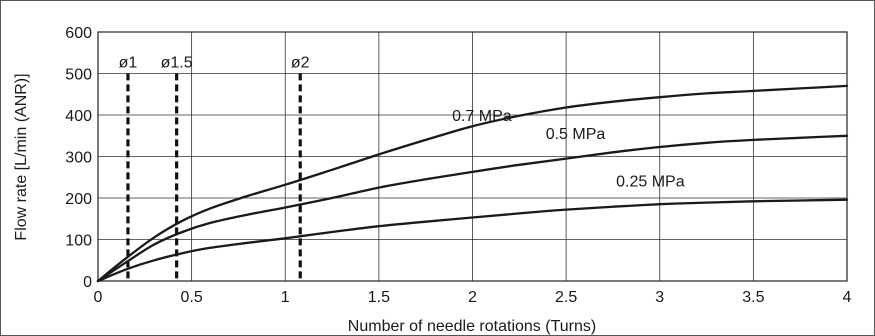 The height and width of the screenshot is (336, 875). I want to click on marker-label-2: ø2, so click(300, 62).